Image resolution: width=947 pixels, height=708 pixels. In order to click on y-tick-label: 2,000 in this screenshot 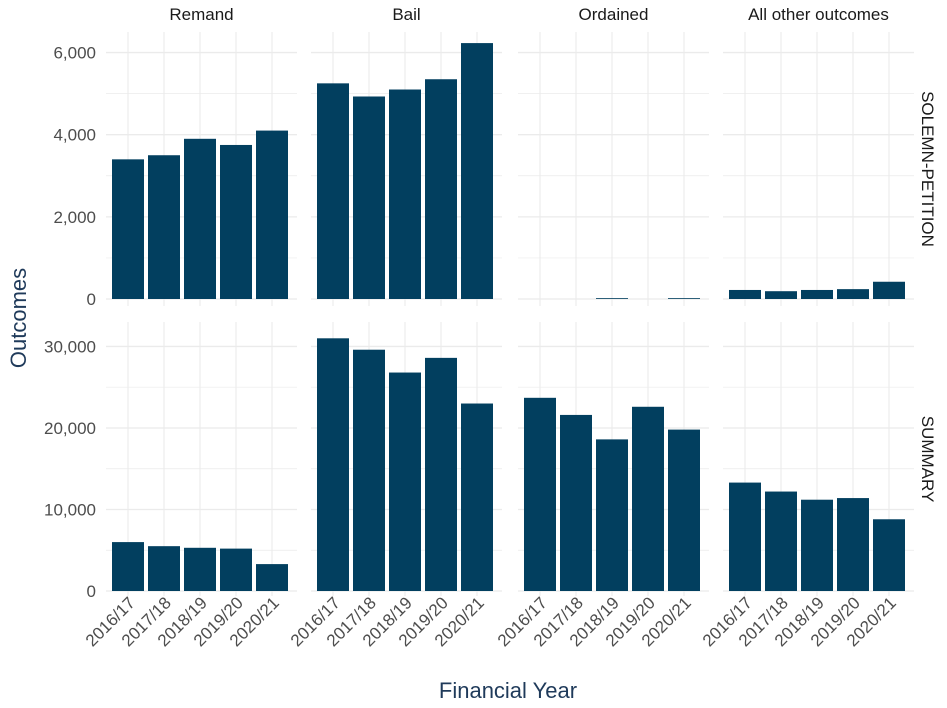, I will do `click(74, 217)`.